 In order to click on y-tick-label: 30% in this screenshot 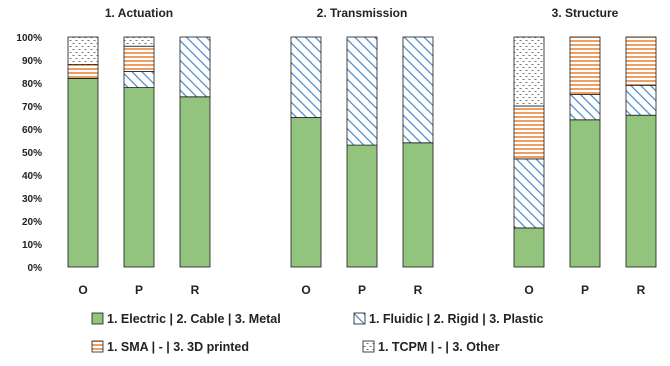, I will do `click(32, 199)`.